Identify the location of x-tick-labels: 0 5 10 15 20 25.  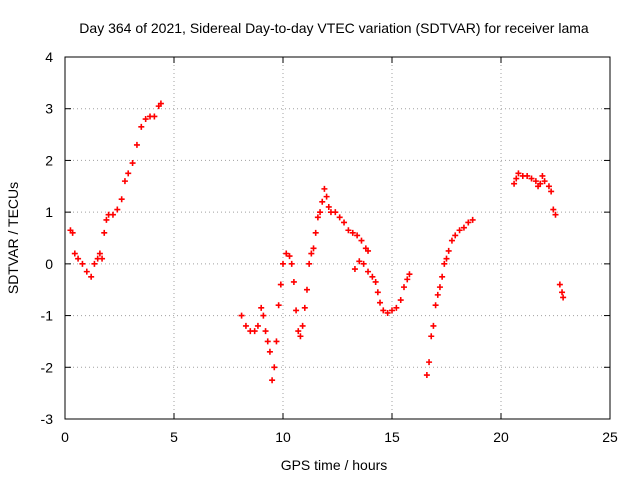
(339, 437).